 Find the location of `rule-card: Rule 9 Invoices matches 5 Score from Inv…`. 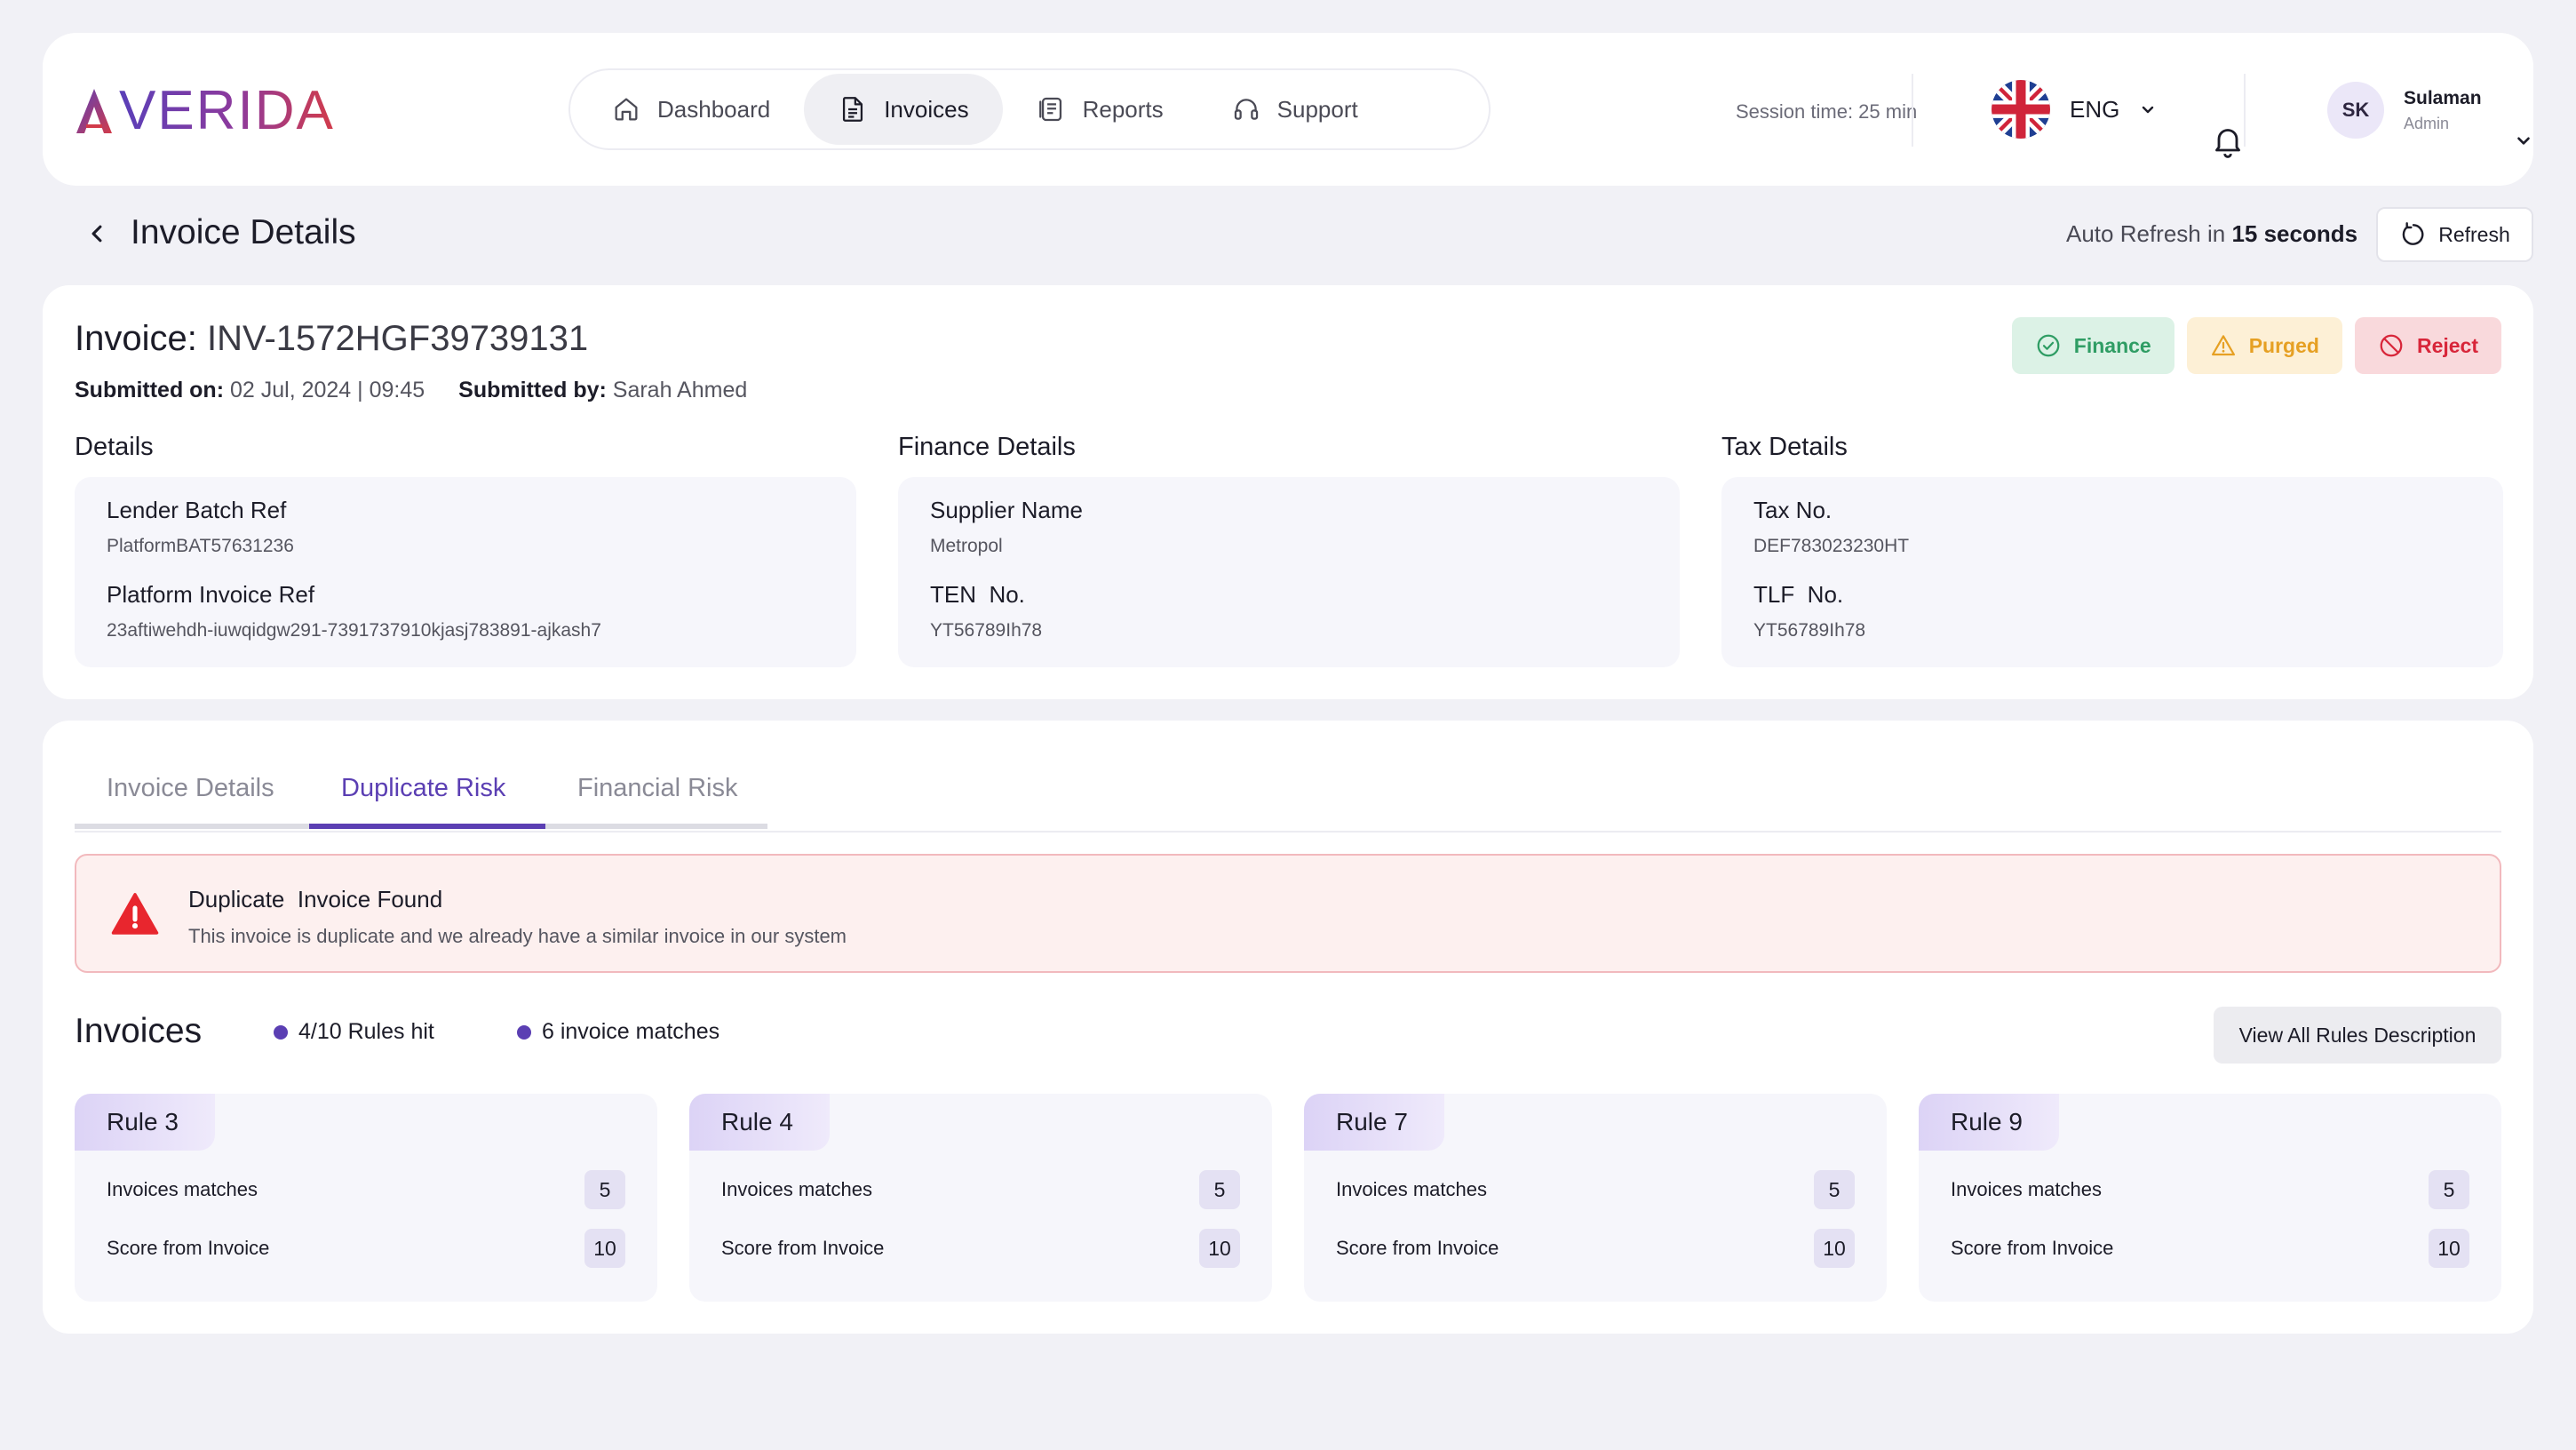

rule-card: Rule 9 Invoices matches 5 Score from Inv… is located at coordinates (2210, 1198).